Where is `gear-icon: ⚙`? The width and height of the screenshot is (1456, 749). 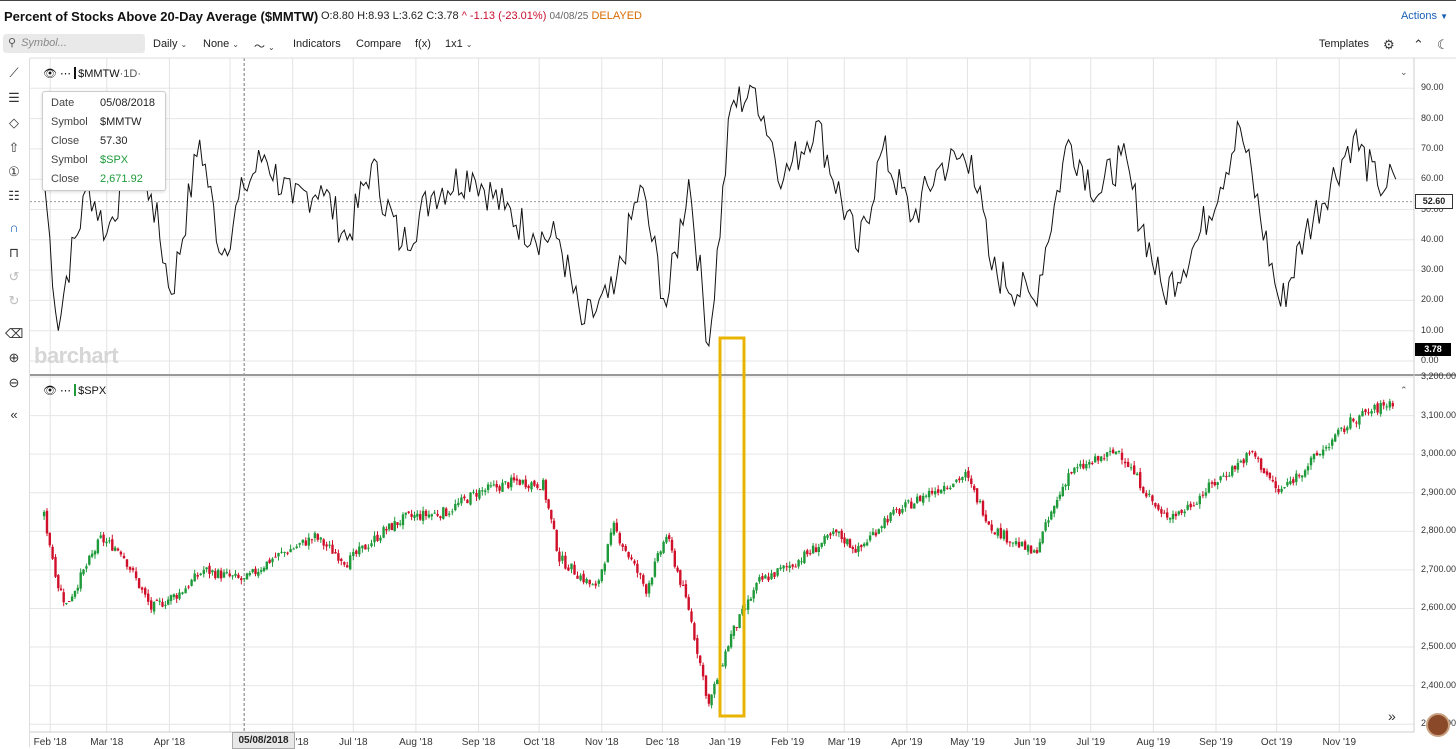
gear-icon: ⚙ is located at coordinates (1389, 44).